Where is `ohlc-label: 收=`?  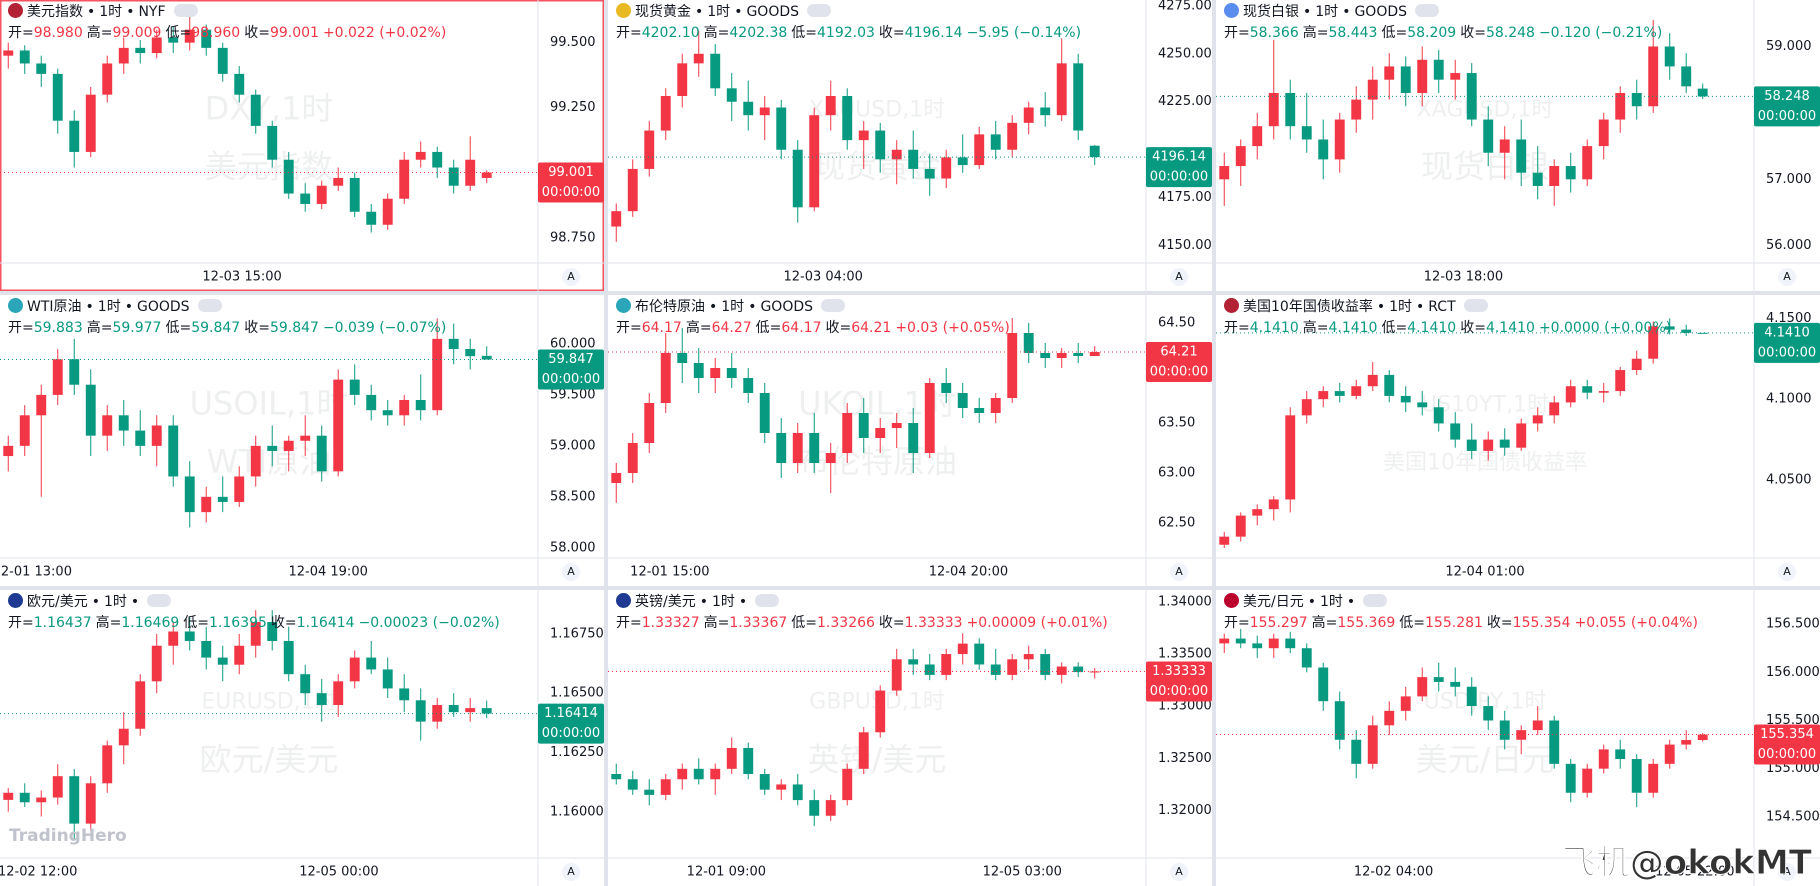 ohlc-label: 收= is located at coordinates (257, 33).